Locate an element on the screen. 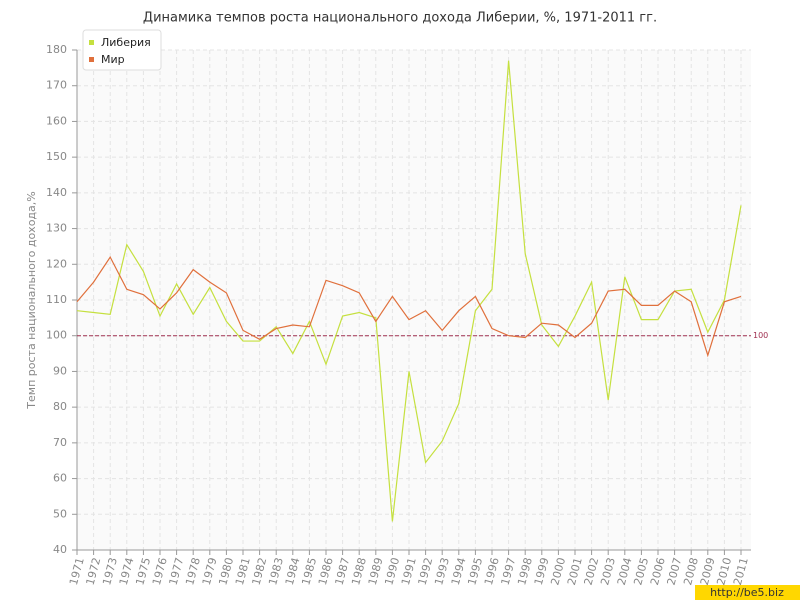  y-tick-label: 50 is located at coordinates (60, 513).